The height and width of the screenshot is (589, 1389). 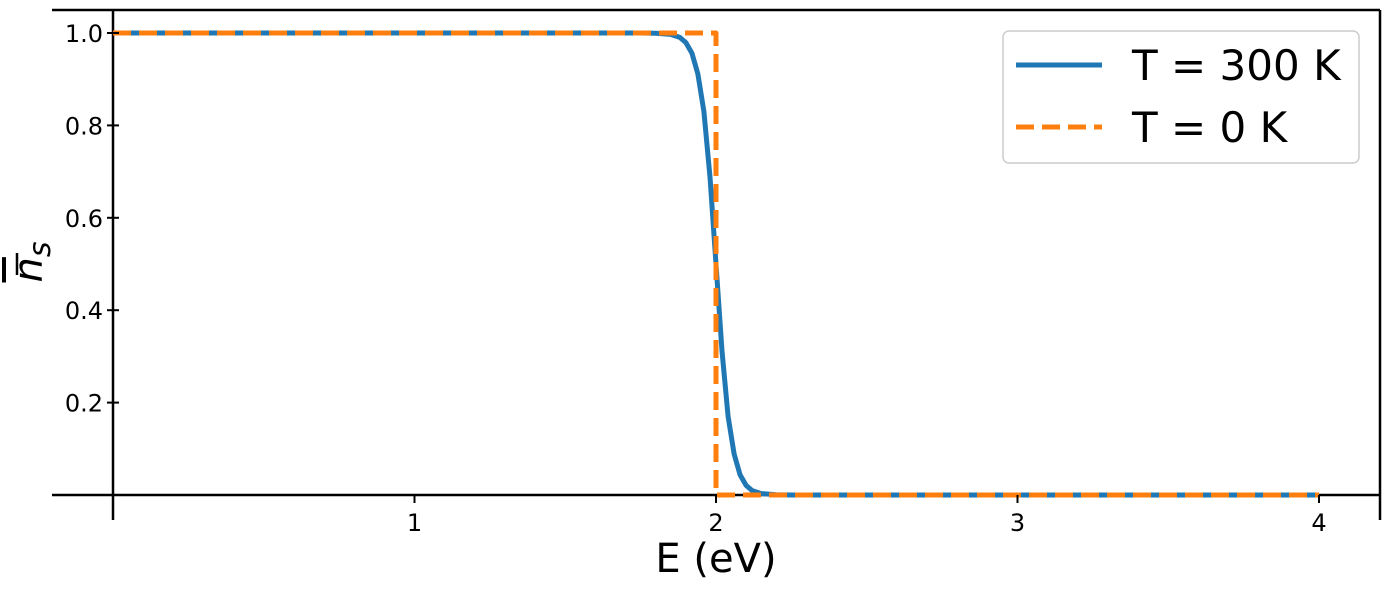 I want to click on y-tick-label: 0.8, so click(x=84, y=126).